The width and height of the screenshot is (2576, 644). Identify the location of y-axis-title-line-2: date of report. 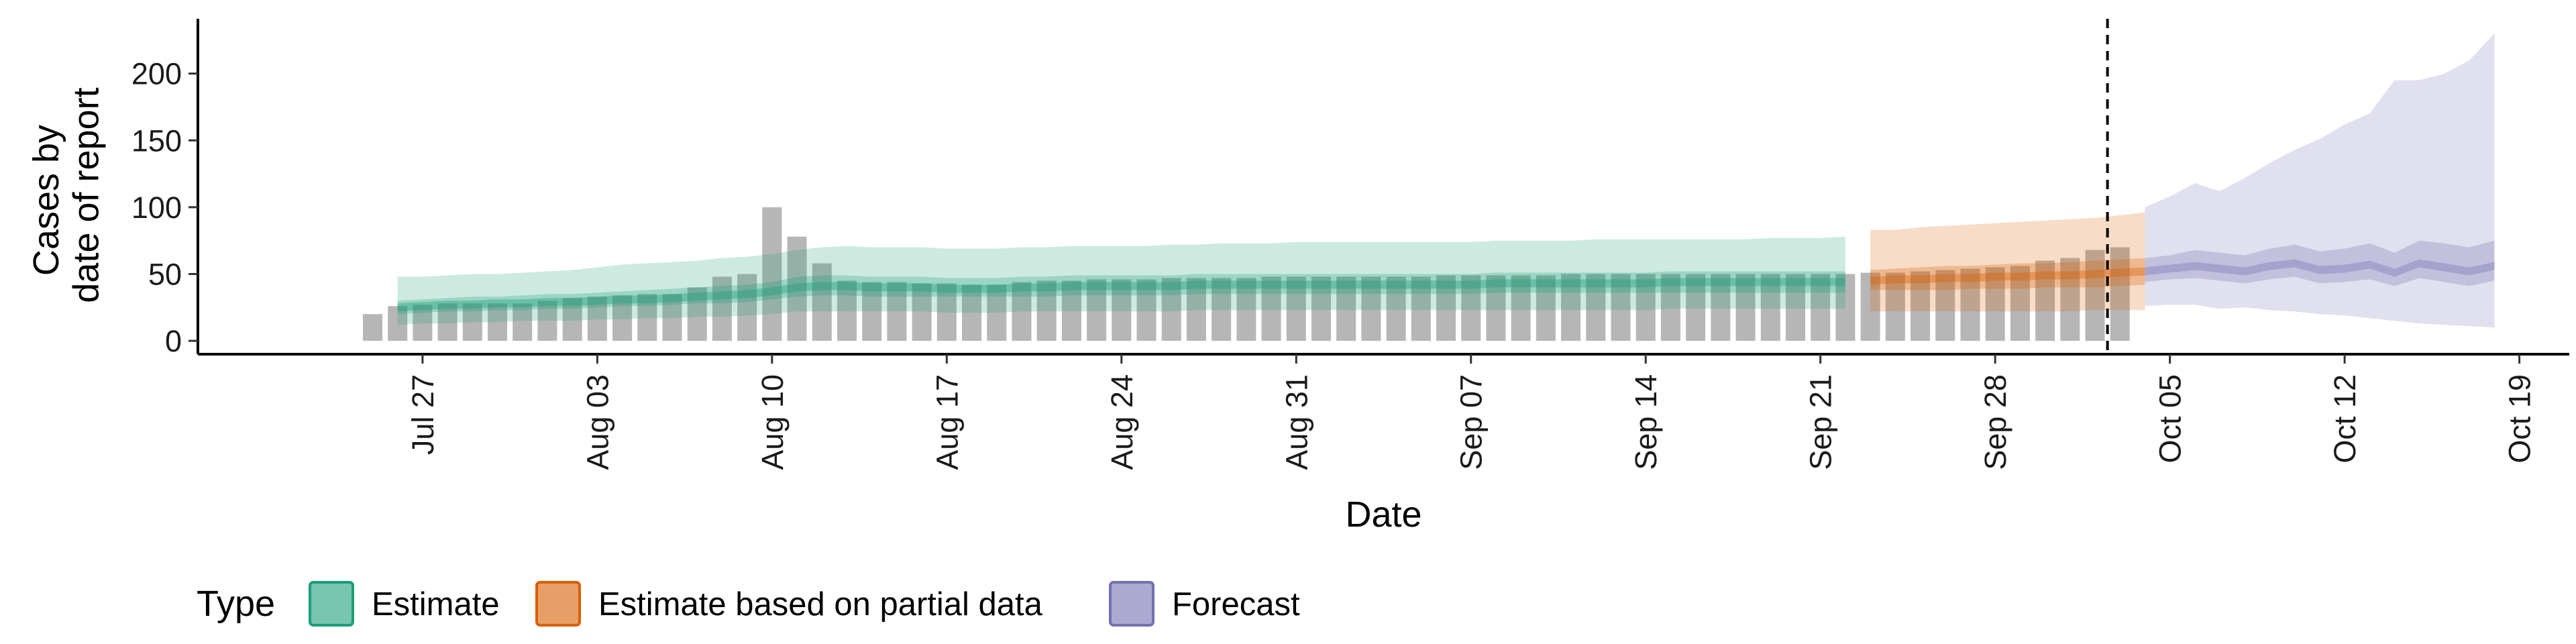
(86, 195).